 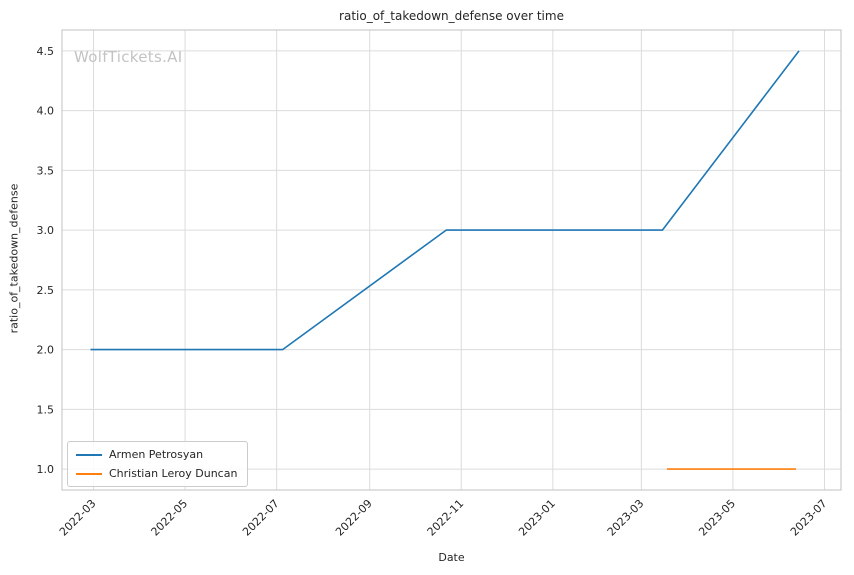 I want to click on x-tick-label: 2023-03, so click(x=626, y=518).